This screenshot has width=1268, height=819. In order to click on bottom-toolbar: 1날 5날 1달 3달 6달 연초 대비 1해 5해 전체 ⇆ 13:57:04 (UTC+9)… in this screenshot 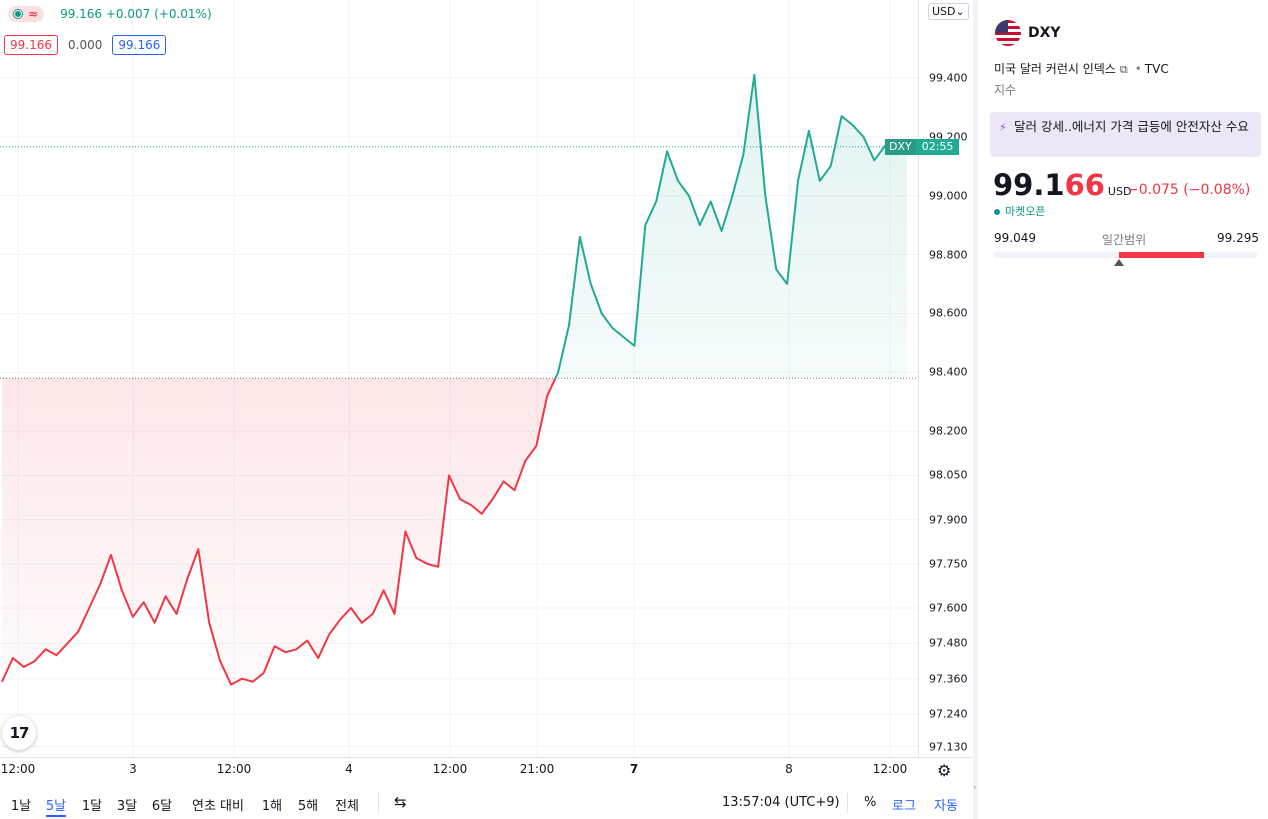, I will do `click(486, 802)`.